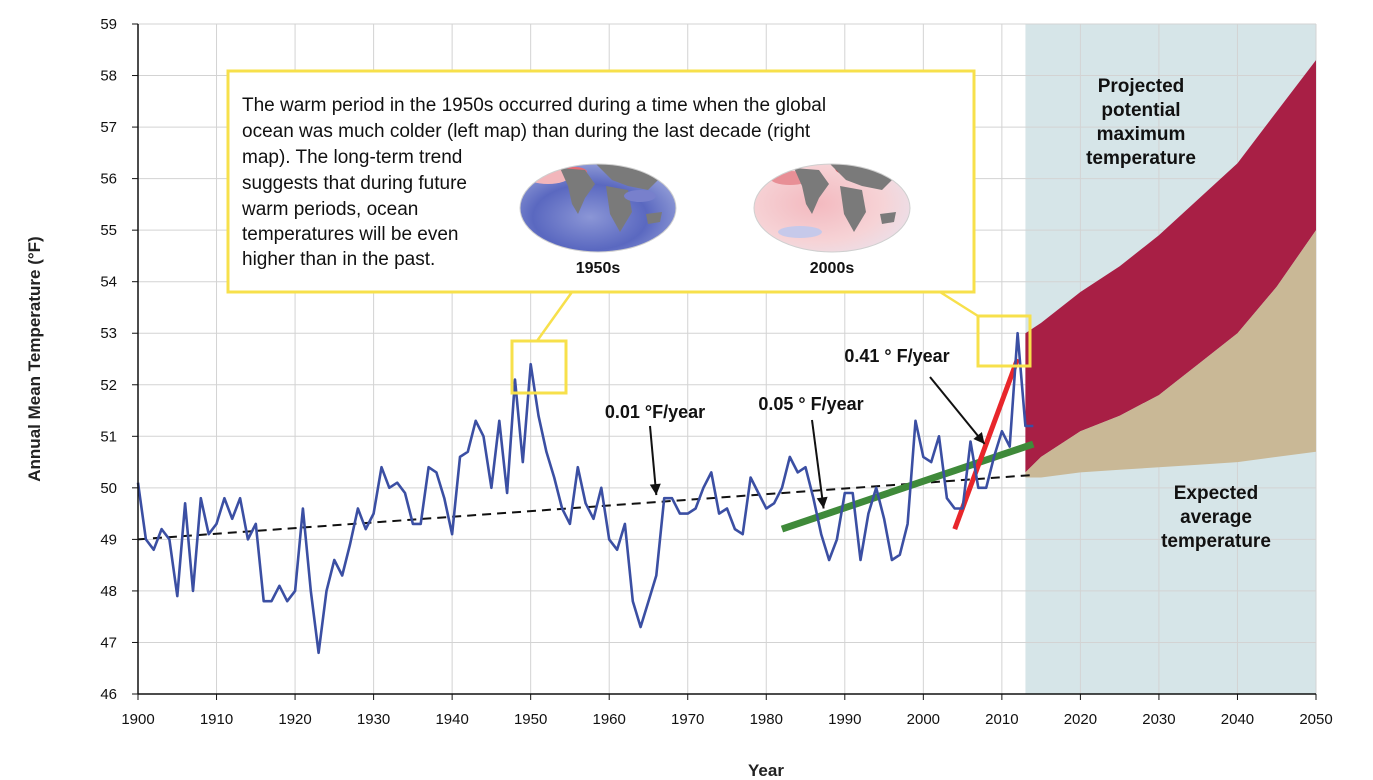  I want to click on trend-label-long-term-arrow, so click(655, 460).